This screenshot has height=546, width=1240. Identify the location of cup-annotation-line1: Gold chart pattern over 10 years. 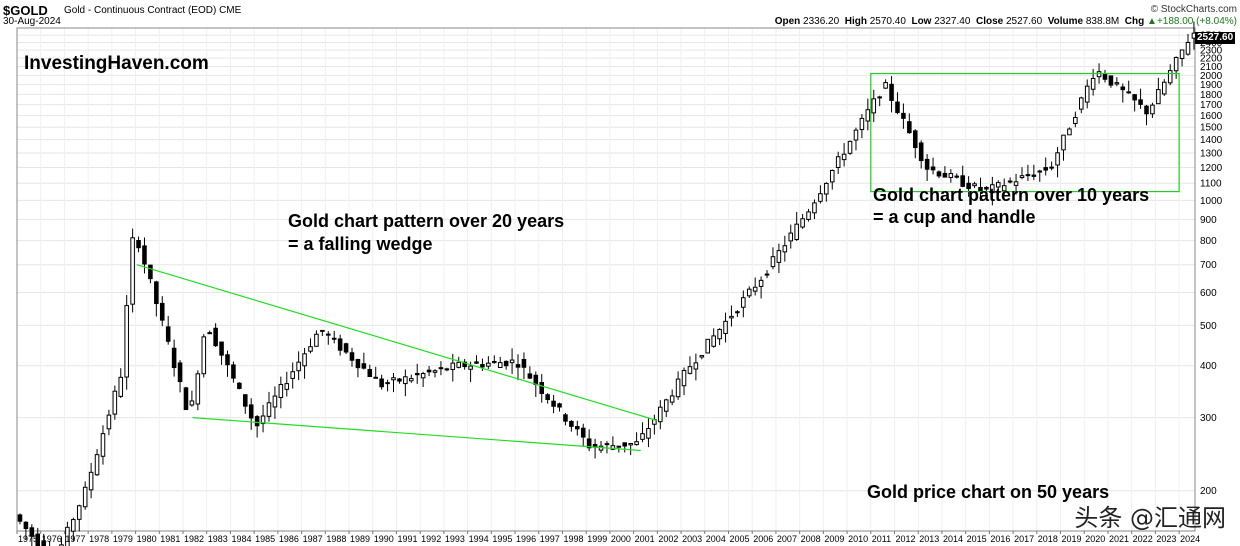
(1011, 195).